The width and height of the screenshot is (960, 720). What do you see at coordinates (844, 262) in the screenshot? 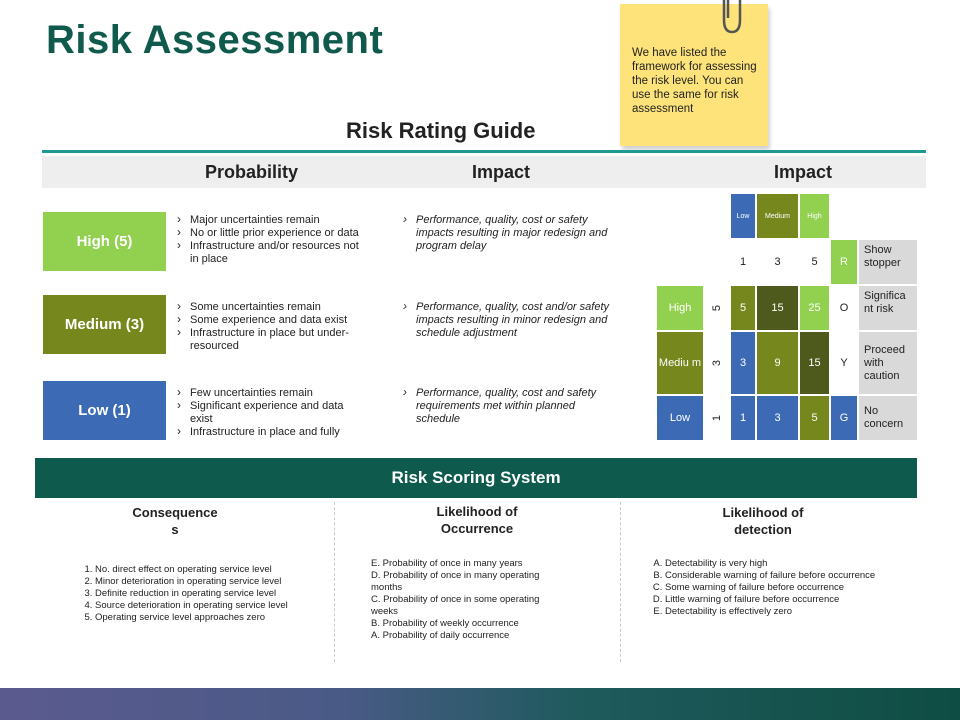
I see `matrix-letter: R` at bounding box center [844, 262].